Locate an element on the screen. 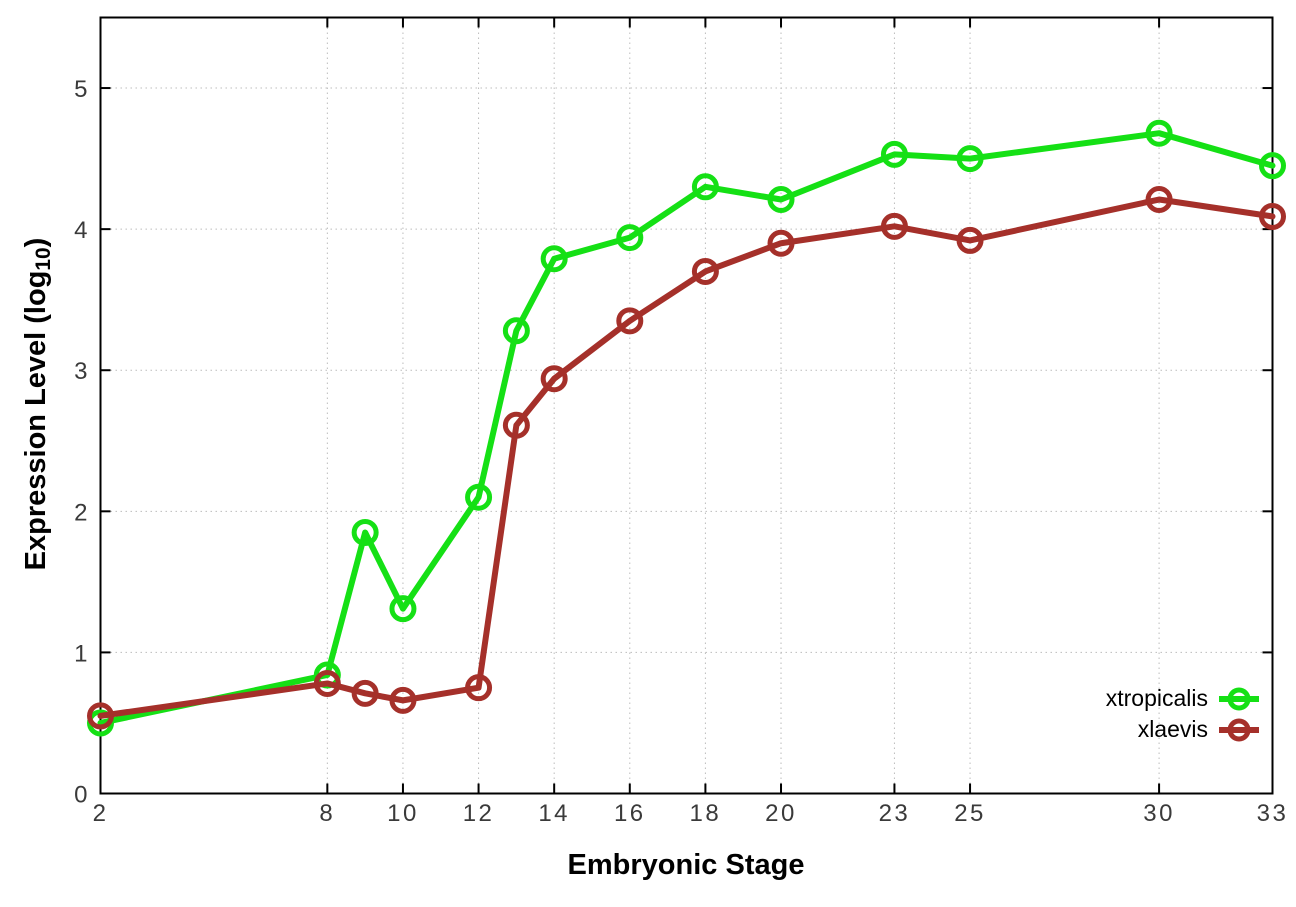 This screenshot has width=1296, height=907. legend-label-xlaevis: xlaevis is located at coordinates (1172, 729).